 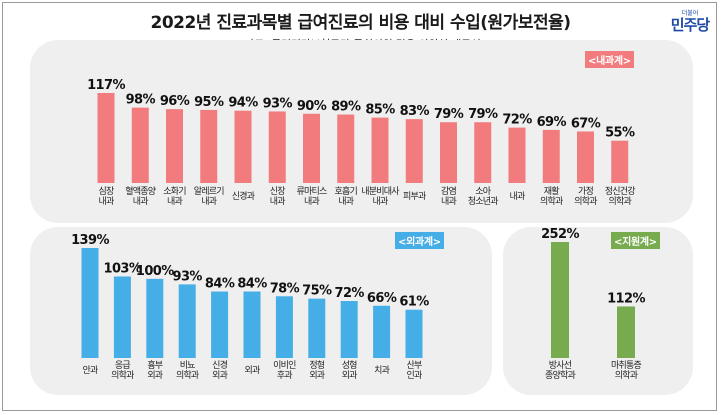 What do you see at coordinates (155, 271) in the screenshot?
I see `surgical-value-label: 100%` at bounding box center [155, 271].